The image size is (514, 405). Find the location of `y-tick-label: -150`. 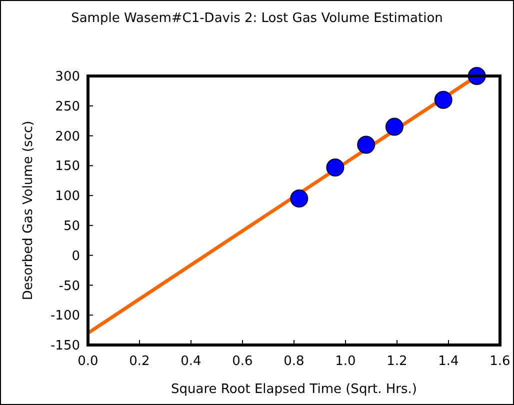

y-tick-label: -150 is located at coordinates (65, 346).